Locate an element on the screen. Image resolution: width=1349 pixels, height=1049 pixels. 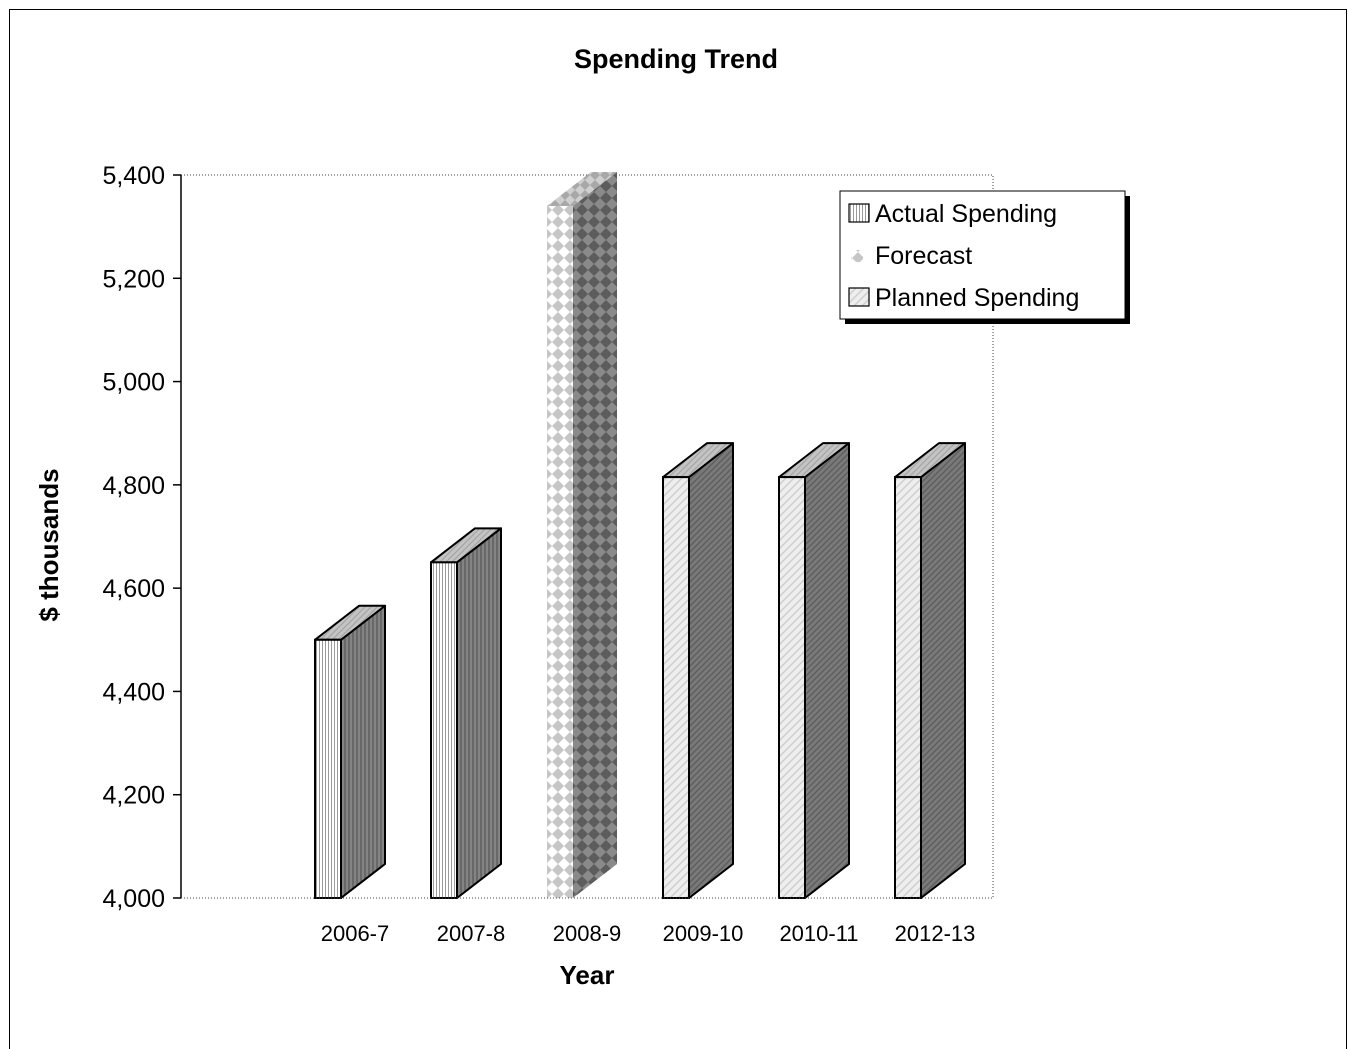
legend-swatch-forecast is located at coordinates (857, 256).